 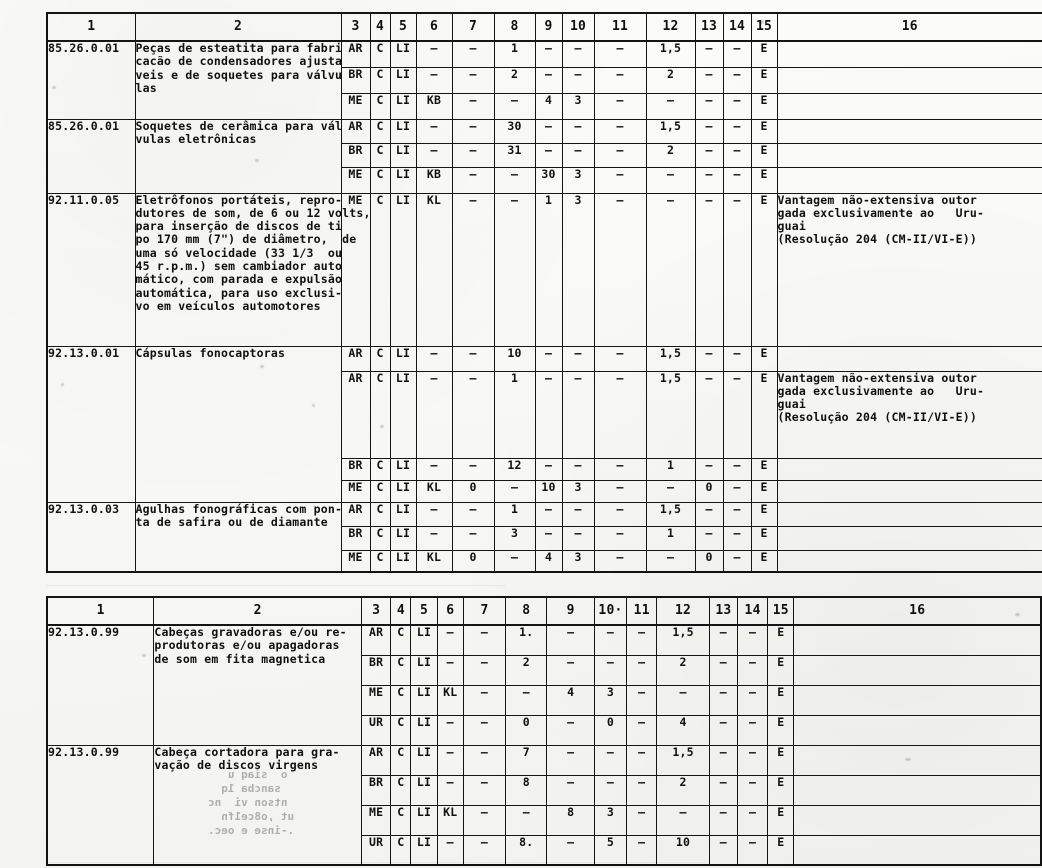 I want to click on col-header-8: 8, so click(x=514, y=27).